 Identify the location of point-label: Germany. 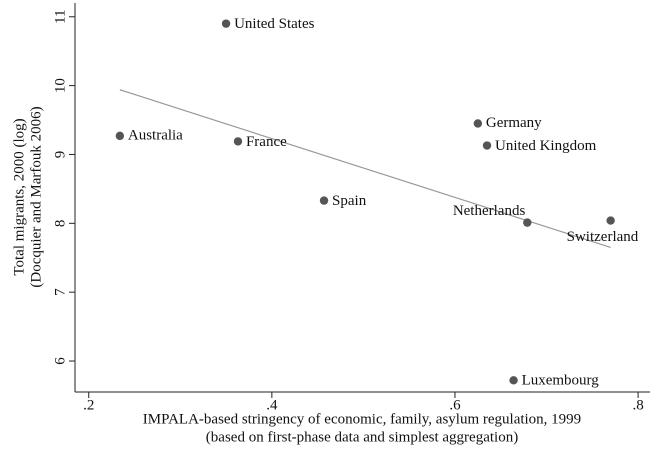
(514, 123).